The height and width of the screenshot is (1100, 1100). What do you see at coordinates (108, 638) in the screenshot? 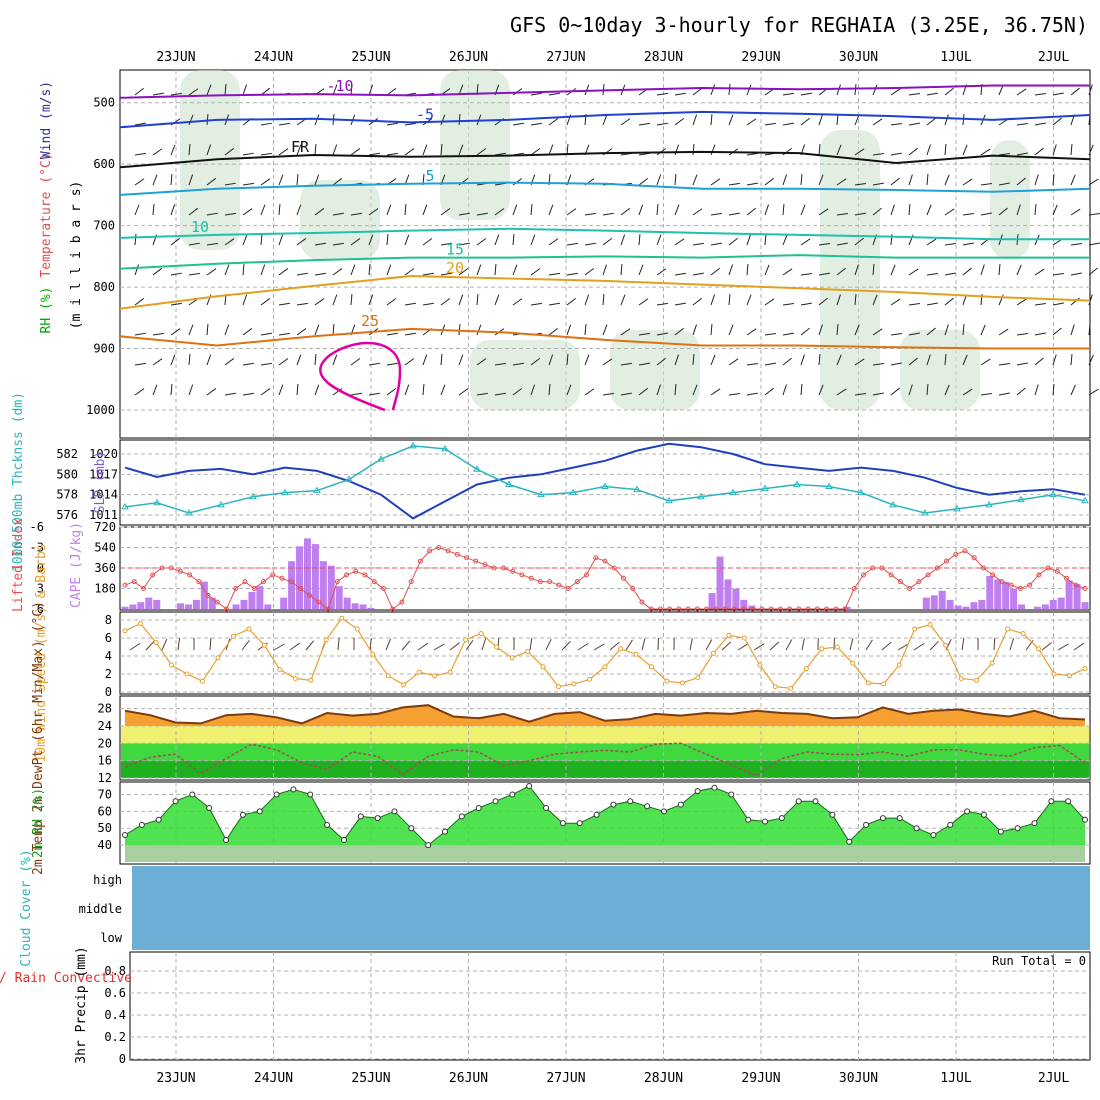
I see `wind-tick-label: 6` at bounding box center [108, 638].